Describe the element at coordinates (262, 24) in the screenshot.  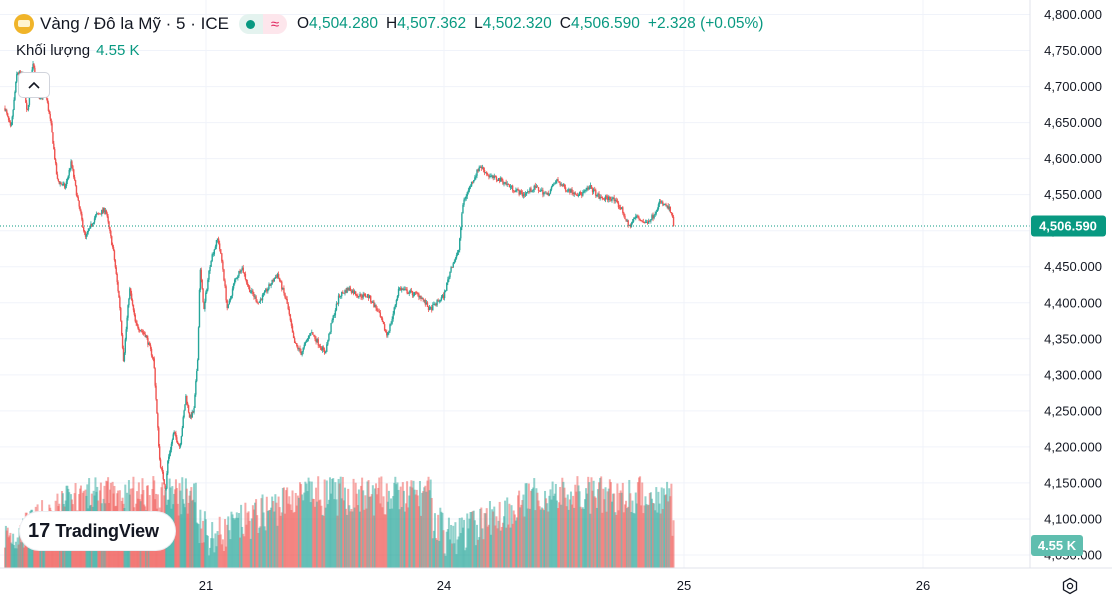
I see `status-pill: ≈` at that location.